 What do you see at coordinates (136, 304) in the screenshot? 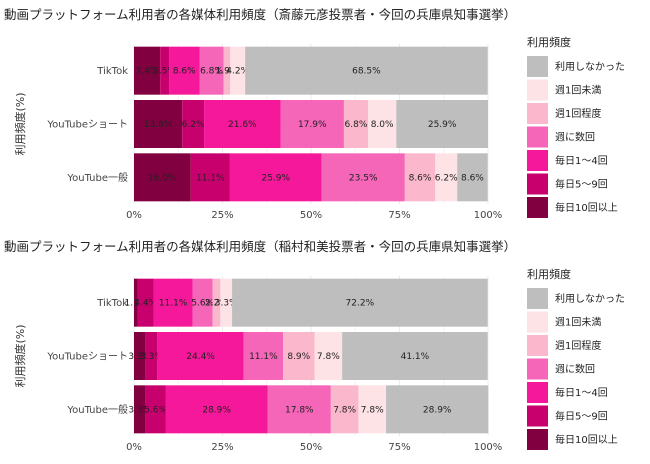
I see `data-label: 1.1%` at bounding box center [136, 304].